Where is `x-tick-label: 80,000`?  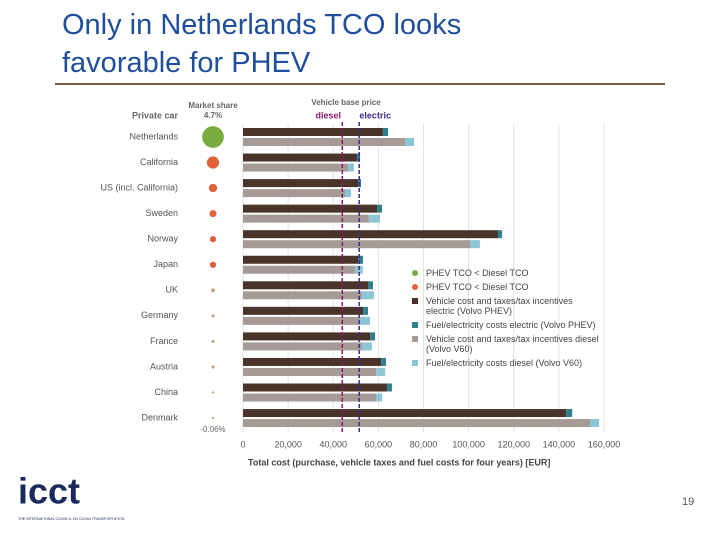 x-tick-label: 80,000 is located at coordinates (424, 444).